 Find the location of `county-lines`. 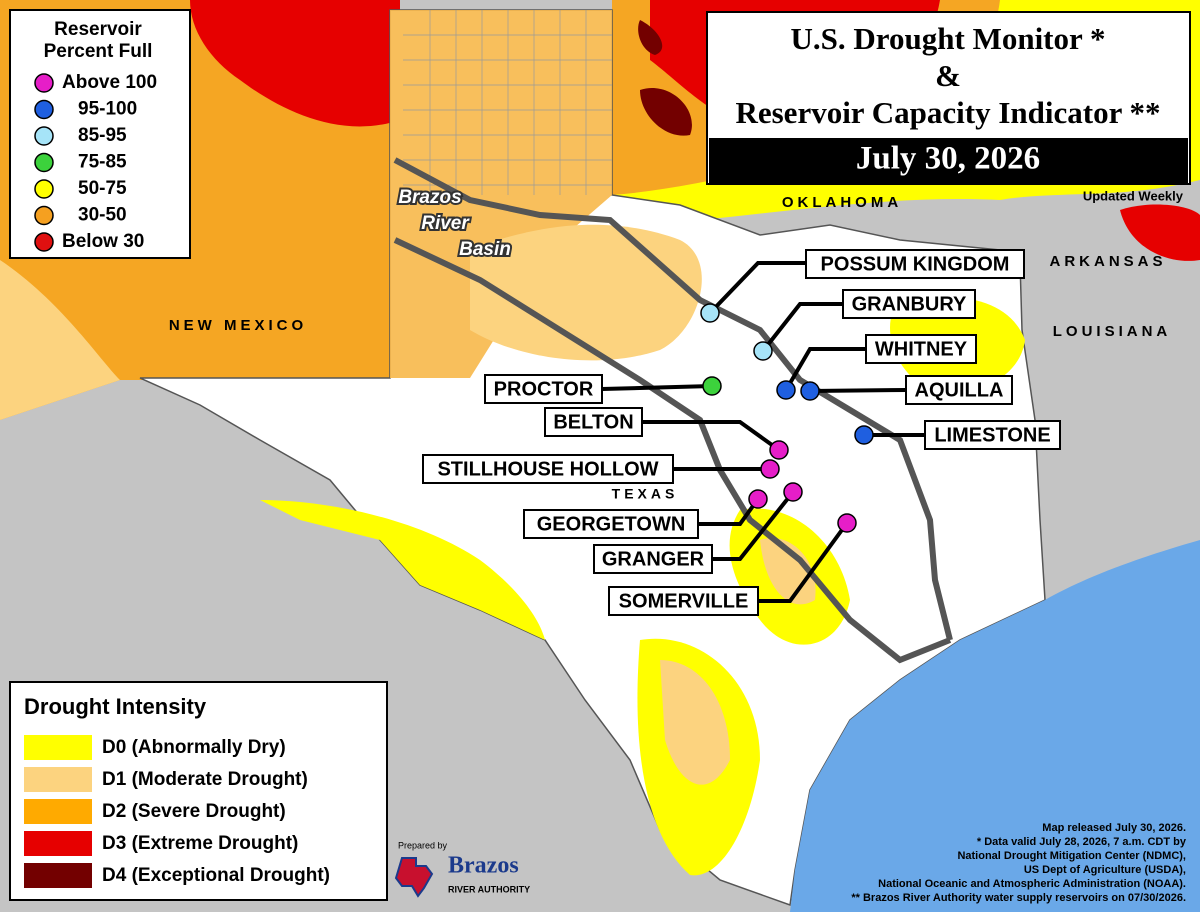

county-lines is located at coordinates (507, 102).